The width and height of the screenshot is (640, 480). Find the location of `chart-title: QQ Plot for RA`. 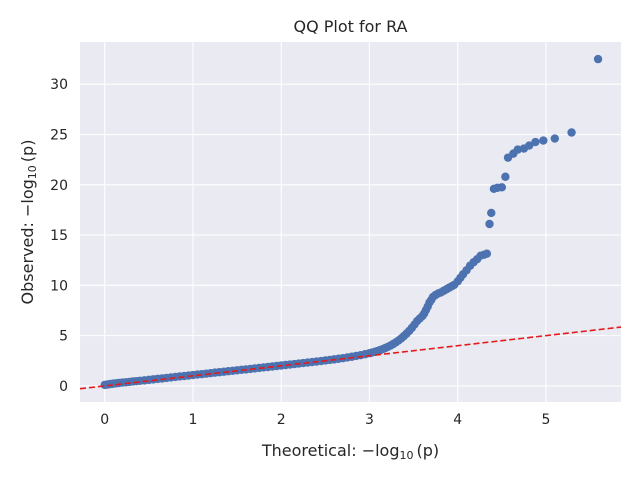

chart-title: QQ Plot for RA is located at coordinates (350, 26).